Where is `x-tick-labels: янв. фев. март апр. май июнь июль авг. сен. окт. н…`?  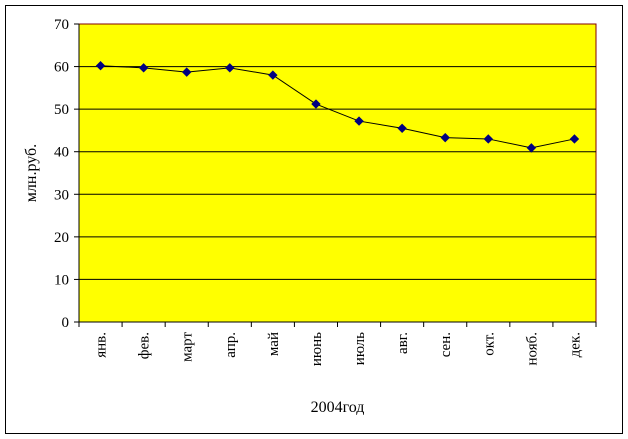 x-tick-labels: янв. фев. март апр. май июнь июль авг. сен. окт. н… is located at coordinates (339, 349).